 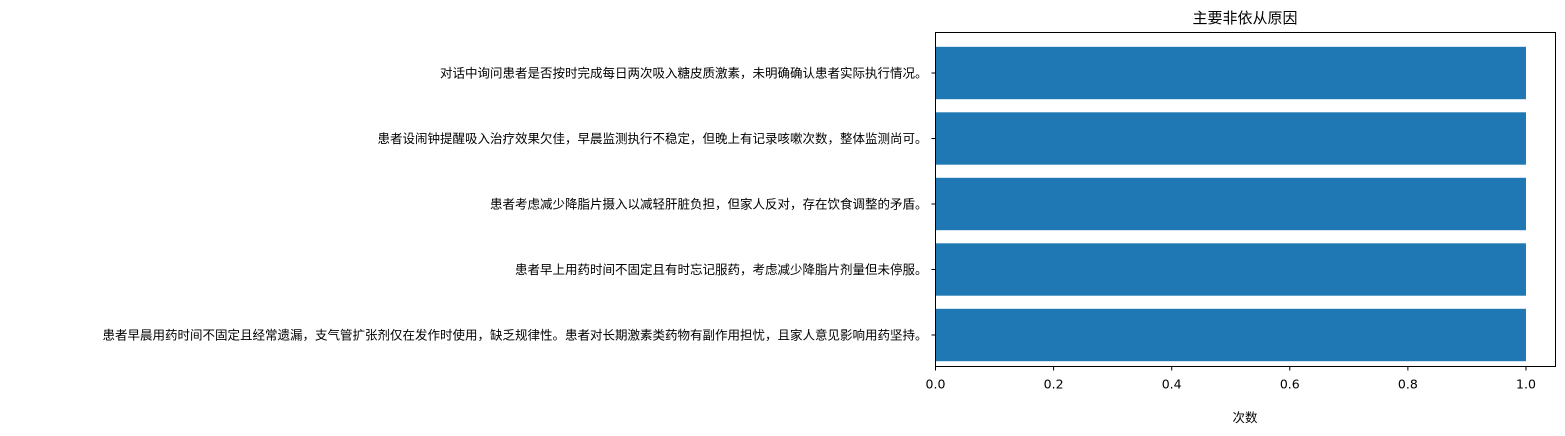 I want to click on x-axis: 0.0 0.2 0.4 0.6 0.8 1.0, so click(x=1231, y=379).